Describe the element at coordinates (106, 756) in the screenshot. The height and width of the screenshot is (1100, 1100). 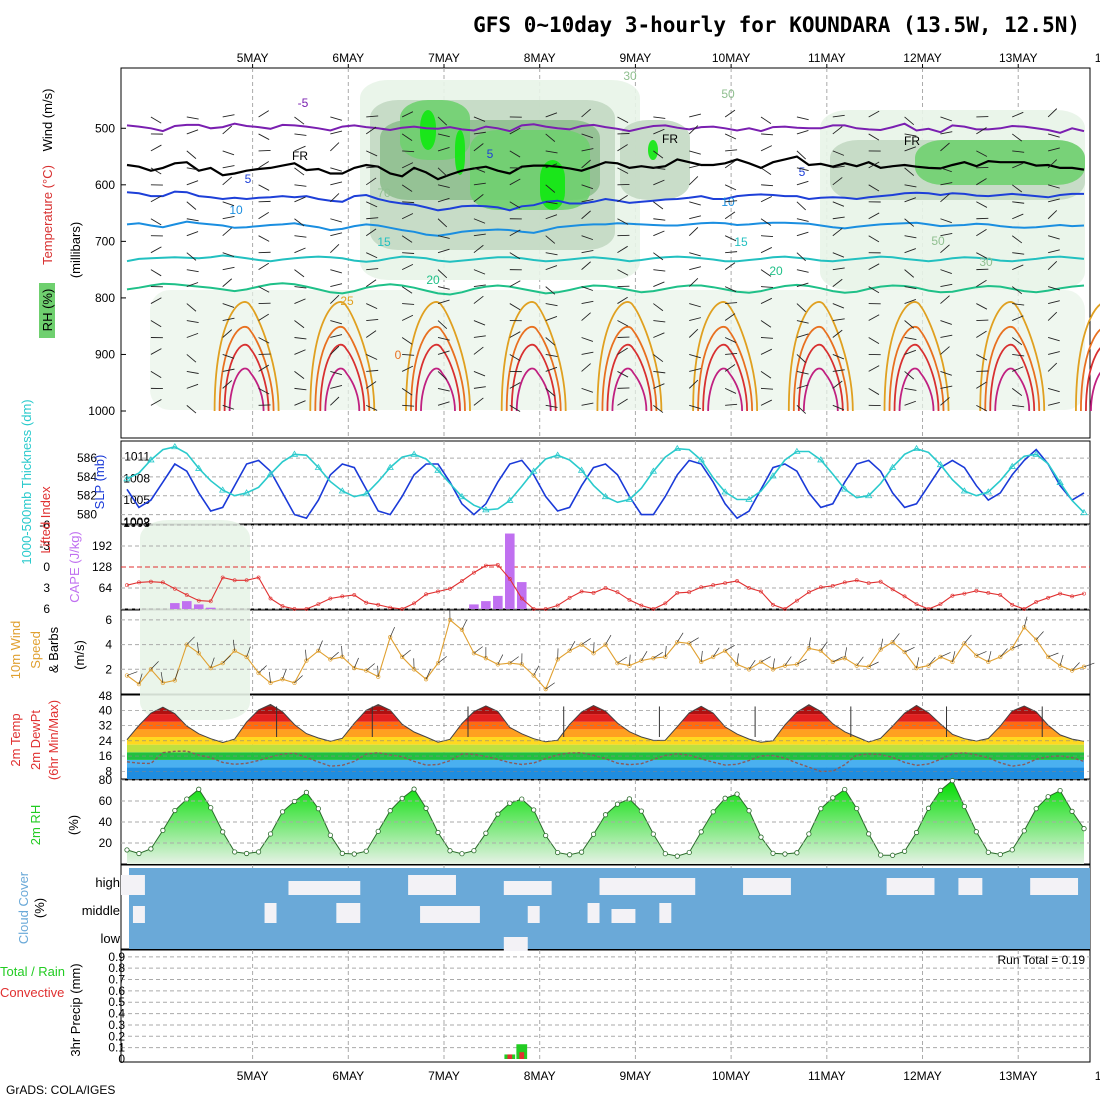
I see `y-tick-label-temp: 16` at that location.